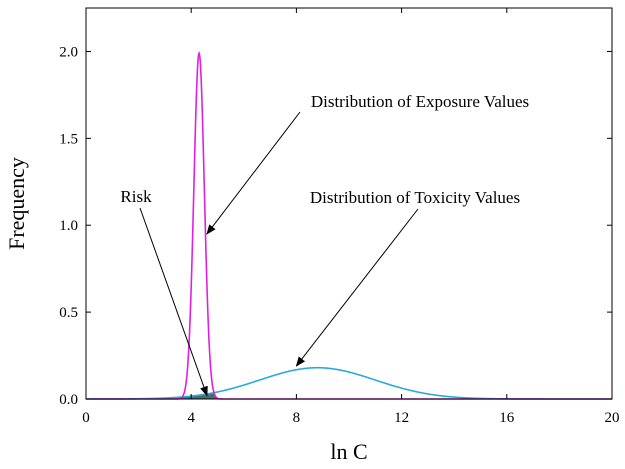 This screenshot has width=625, height=469. Describe the element at coordinates (68, 139) in the screenshot. I see `y-tick-label: 1.5` at that location.